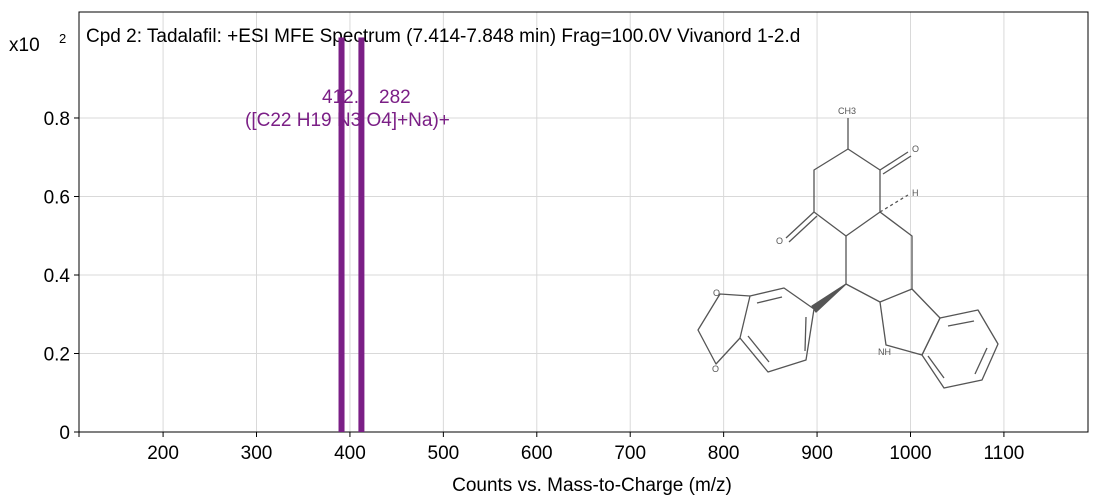  I want to click on structure-atom-labels: CH3 O O H NH O O, so click(815, 240).